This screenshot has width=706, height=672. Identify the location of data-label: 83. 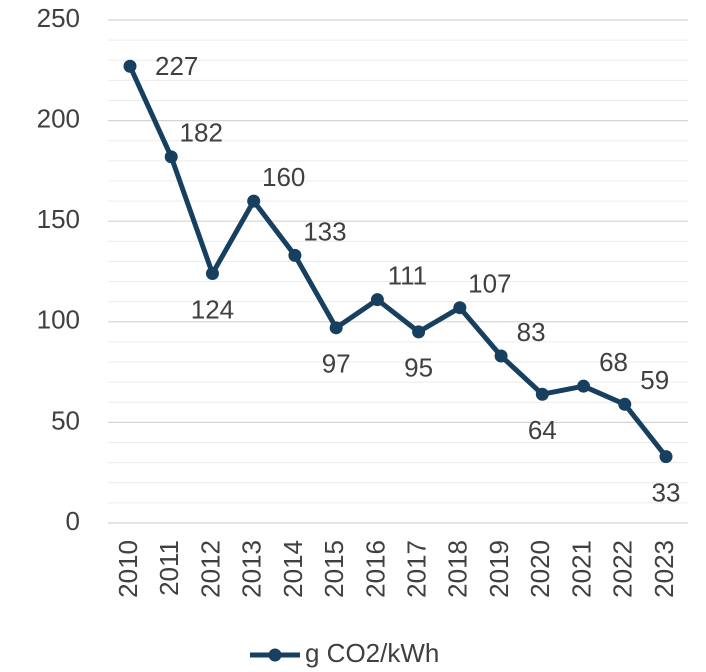
(531, 332).